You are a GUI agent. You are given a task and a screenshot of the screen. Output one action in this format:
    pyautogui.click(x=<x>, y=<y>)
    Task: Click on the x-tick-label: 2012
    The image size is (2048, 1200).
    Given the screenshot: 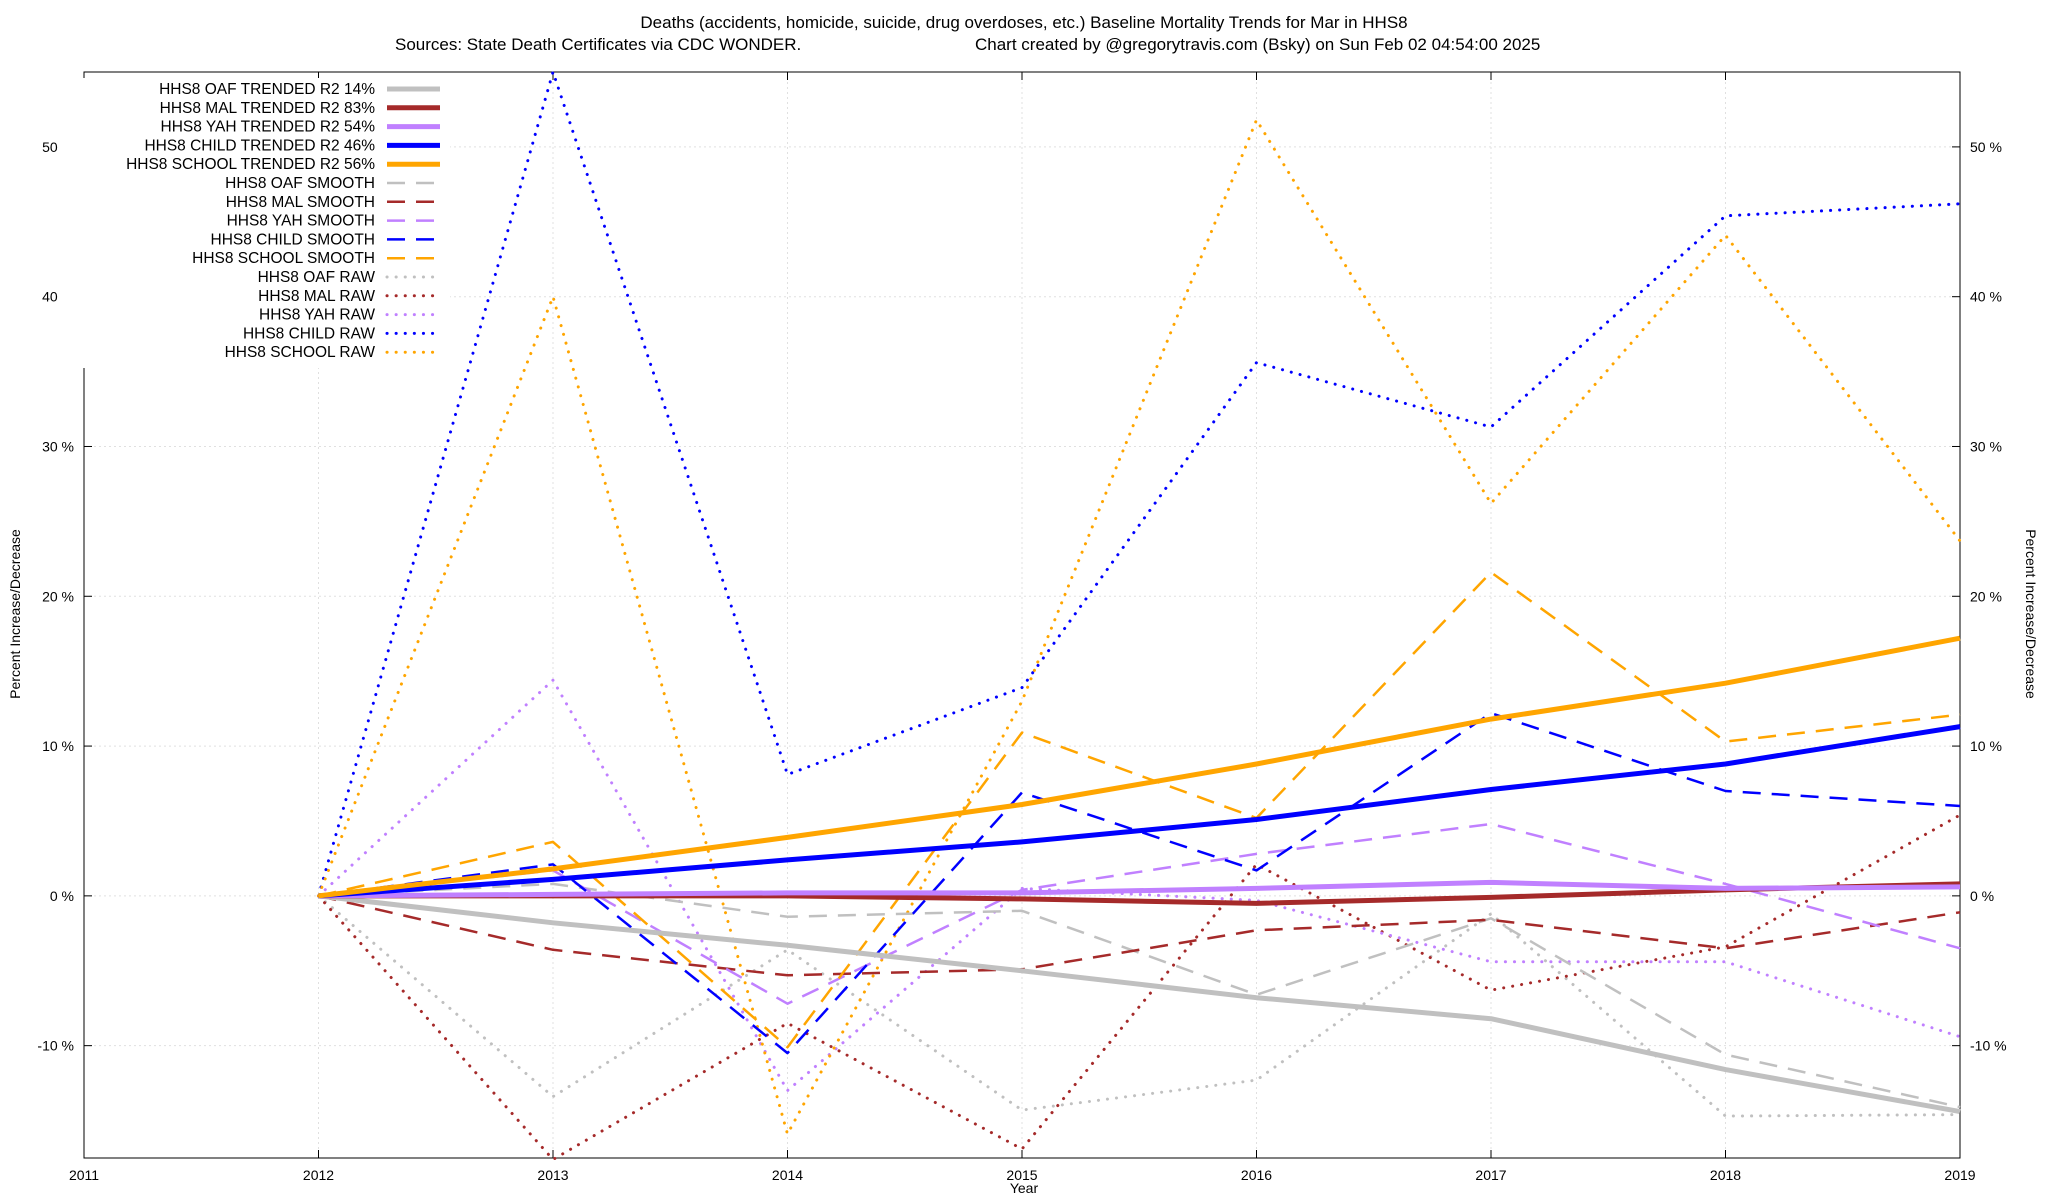 What is the action you would take?
    pyautogui.click(x=318, y=1175)
    